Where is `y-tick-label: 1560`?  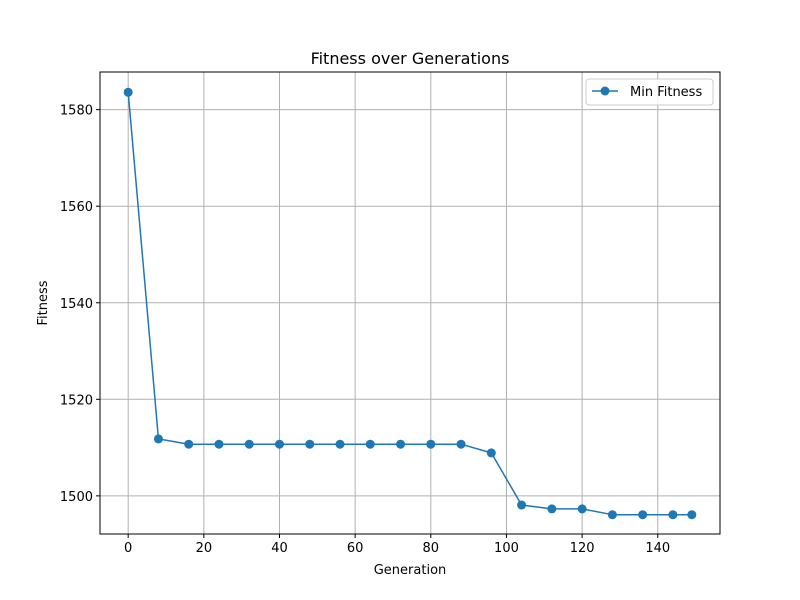
y-tick-label: 1560 is located at coordinates (76, 207).